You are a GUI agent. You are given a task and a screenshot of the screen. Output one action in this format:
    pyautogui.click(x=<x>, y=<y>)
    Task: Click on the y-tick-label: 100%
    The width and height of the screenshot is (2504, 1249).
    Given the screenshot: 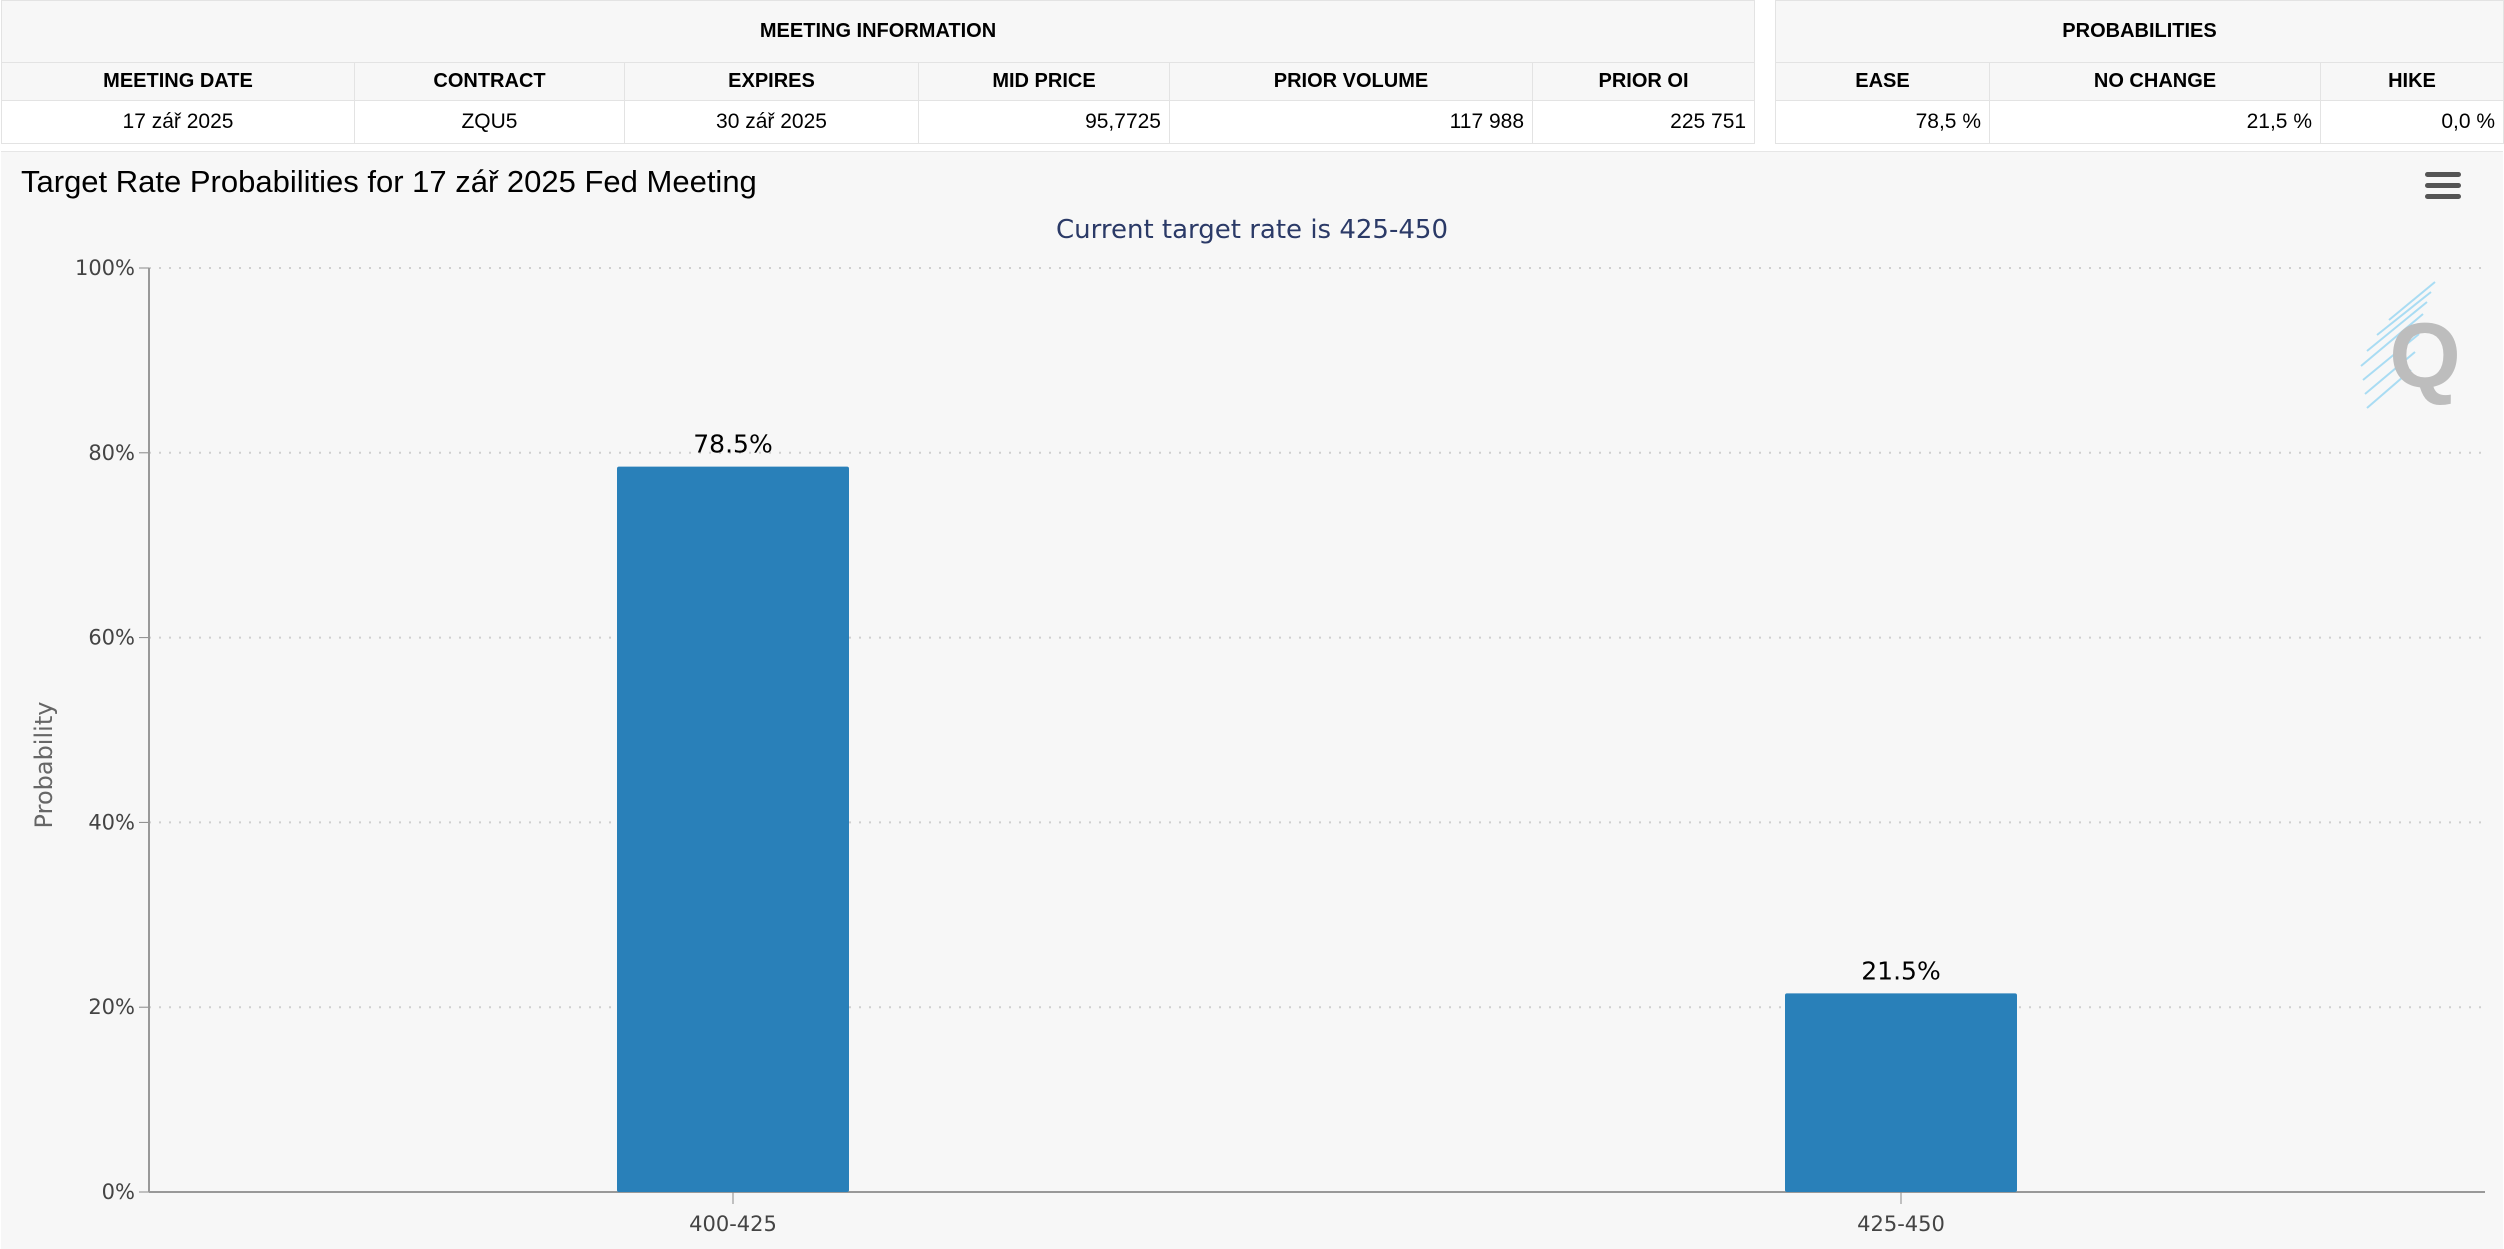 What is the action you would take?
    pyautogui.click(x=105, y=268)
    